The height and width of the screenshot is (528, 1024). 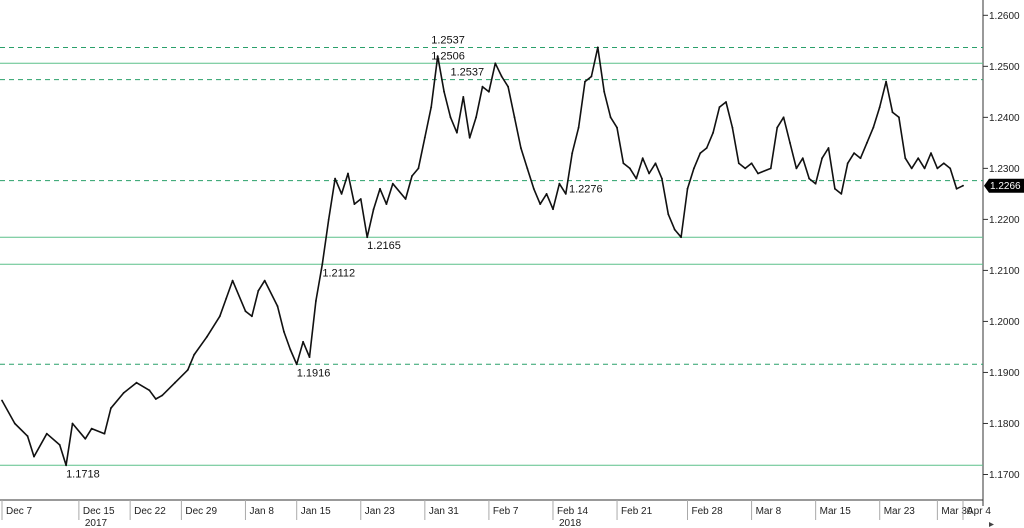 I want to click on y-tick-label-7: 1.2400, so click(x=1004, y=118).